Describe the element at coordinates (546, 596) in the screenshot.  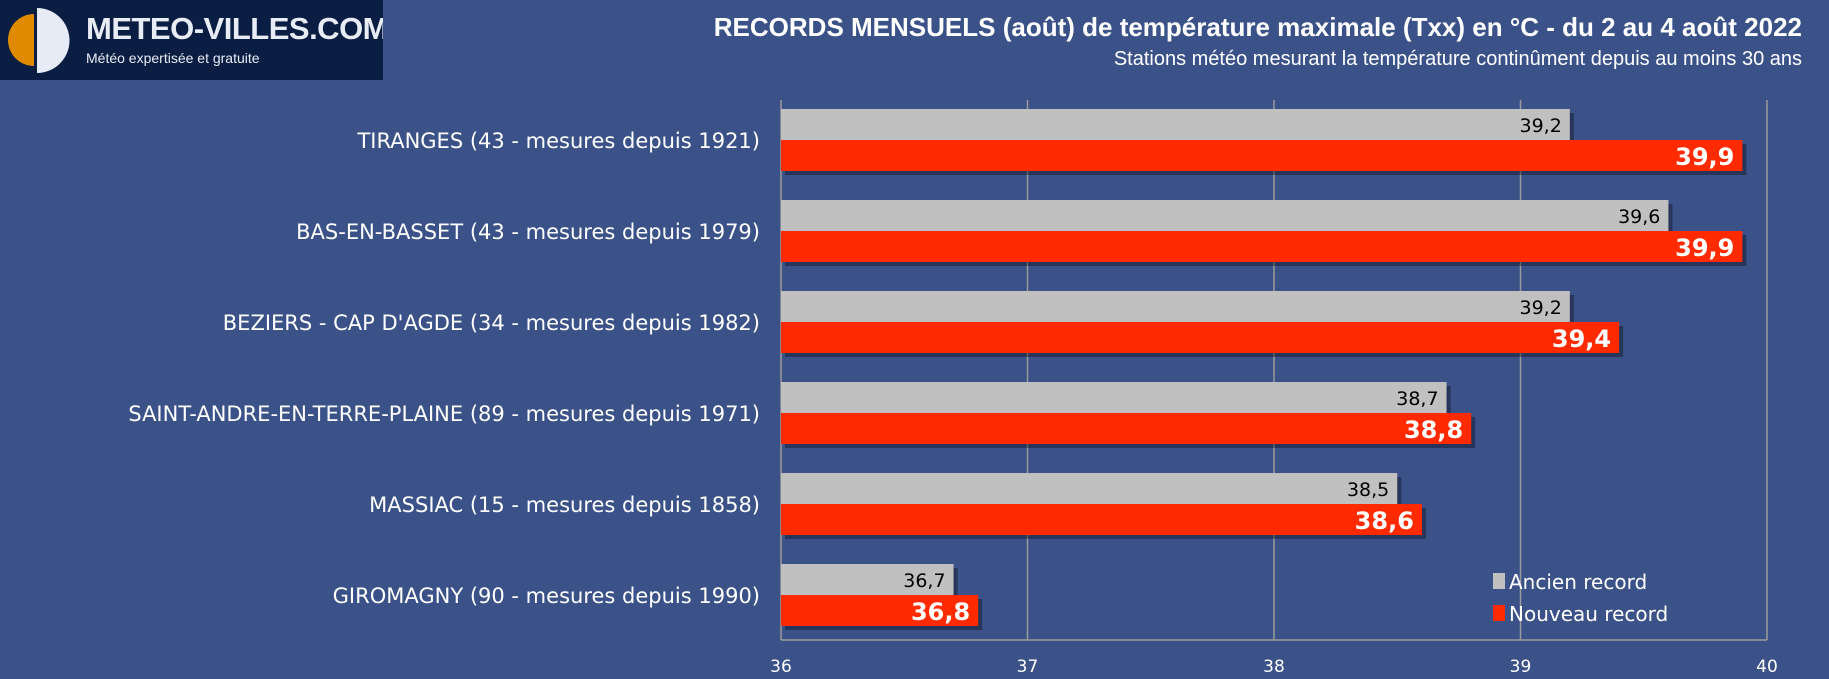
I see `category-label: GIROMAGNY (90 - mesures depuis 1990)` at that location.